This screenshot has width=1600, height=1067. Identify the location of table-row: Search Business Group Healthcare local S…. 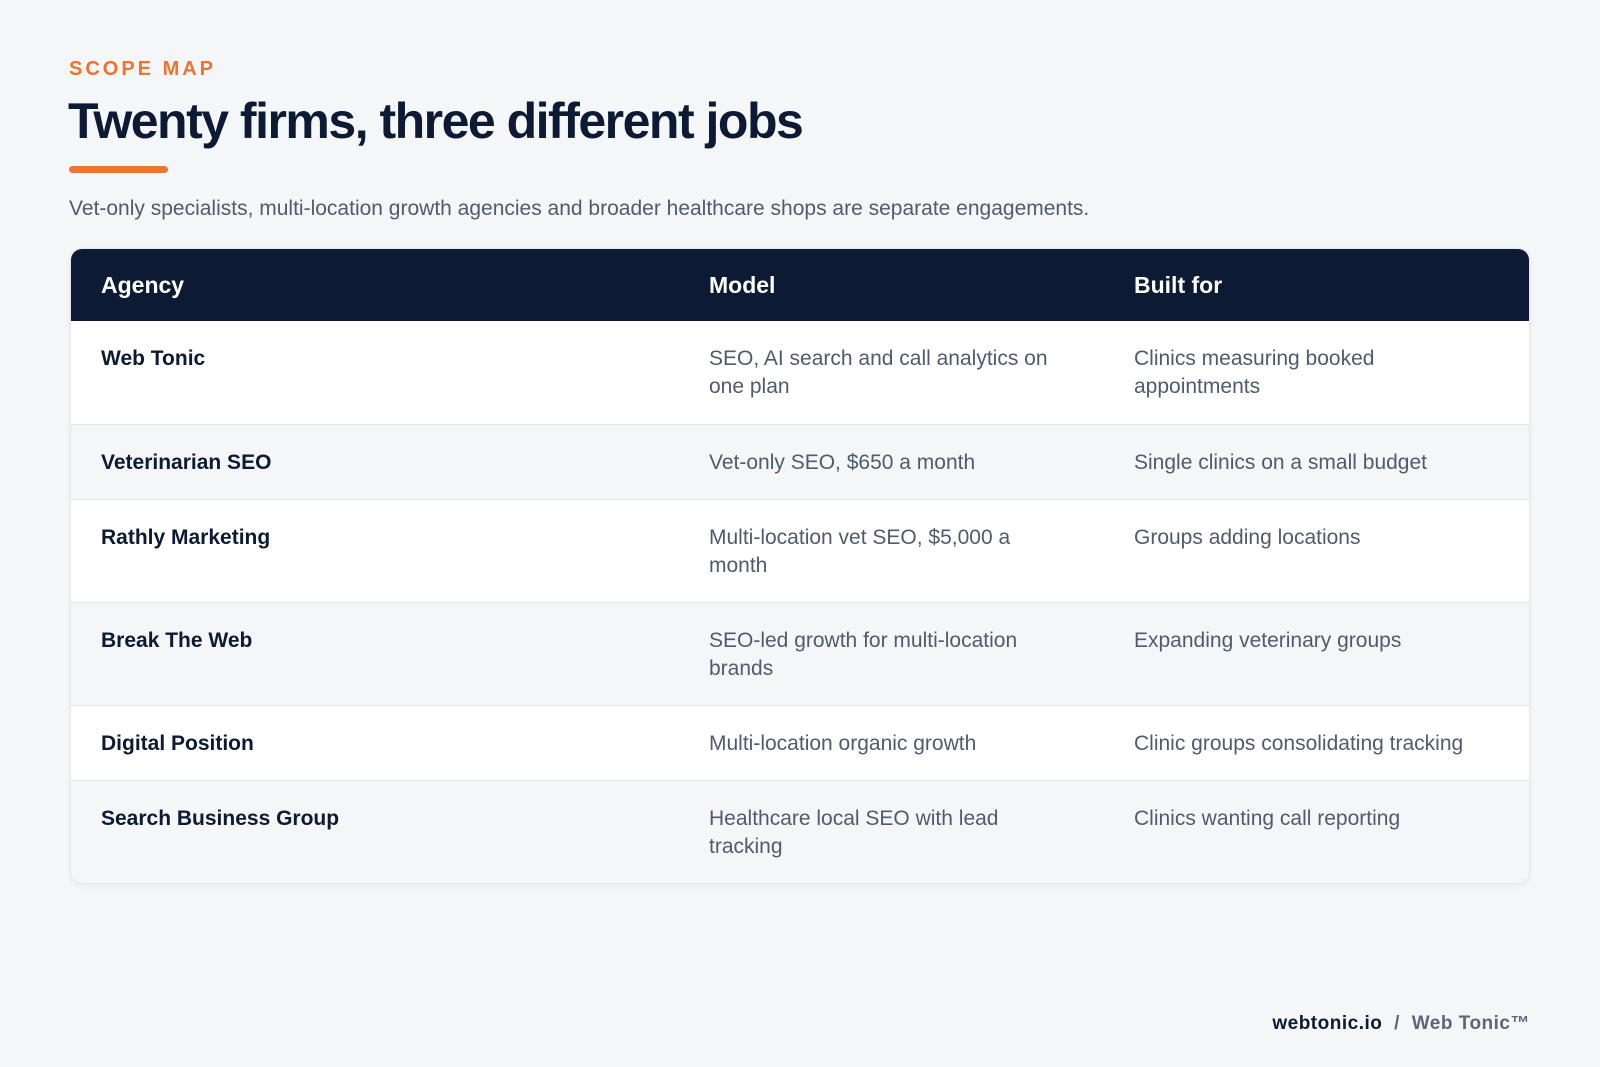
(800, 831).